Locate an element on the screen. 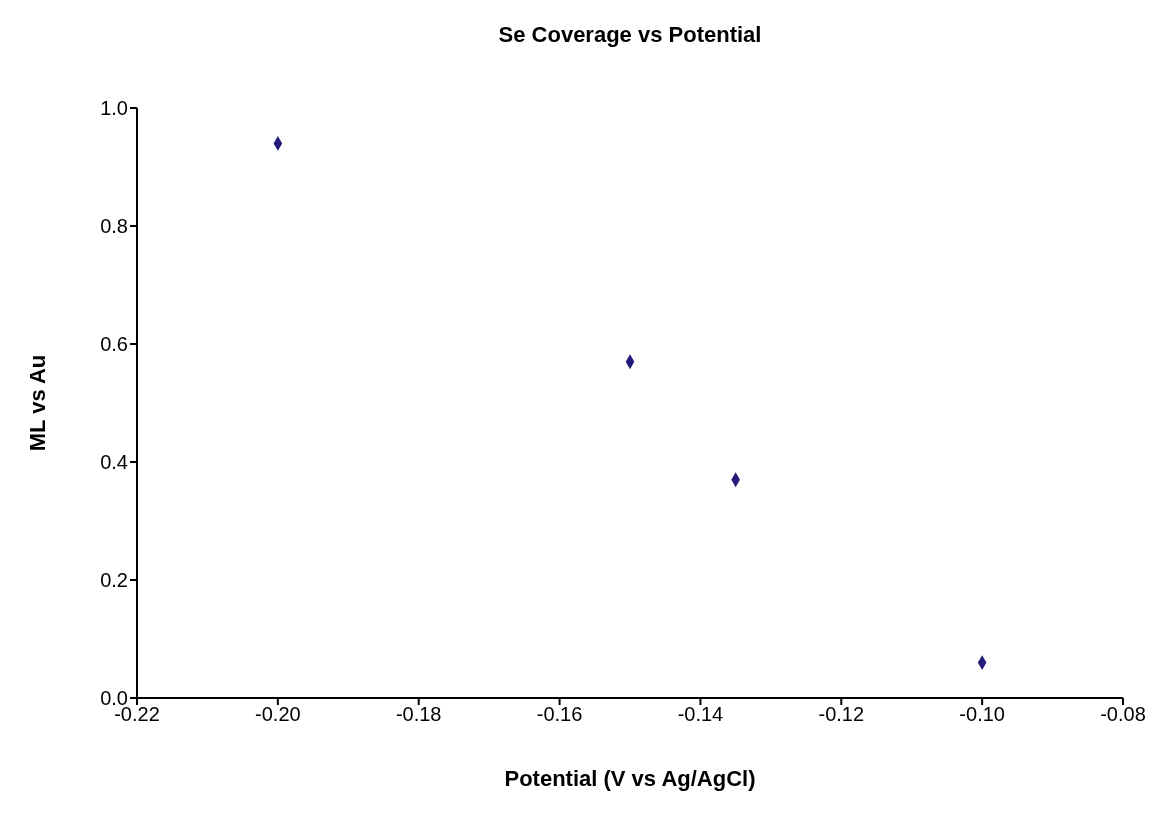 The width and height of the screenshot is (1161, 823). y-tick-label: 0.8 is located at coordinates (114, 226).